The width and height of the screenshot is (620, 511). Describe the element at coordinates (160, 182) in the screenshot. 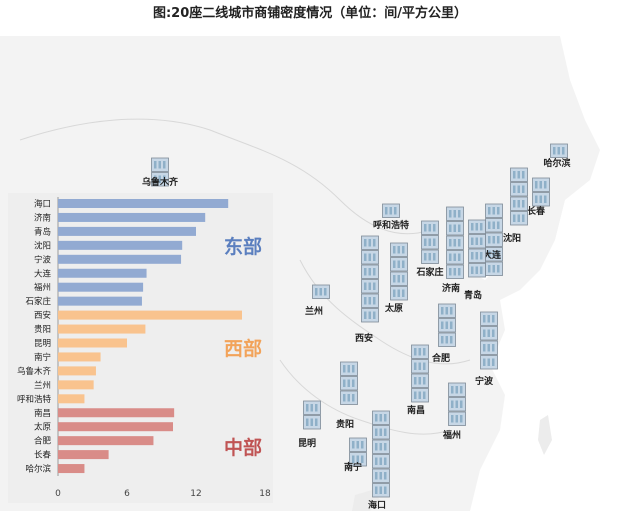

I see `city-label: 乌鲁木齐` at that location.